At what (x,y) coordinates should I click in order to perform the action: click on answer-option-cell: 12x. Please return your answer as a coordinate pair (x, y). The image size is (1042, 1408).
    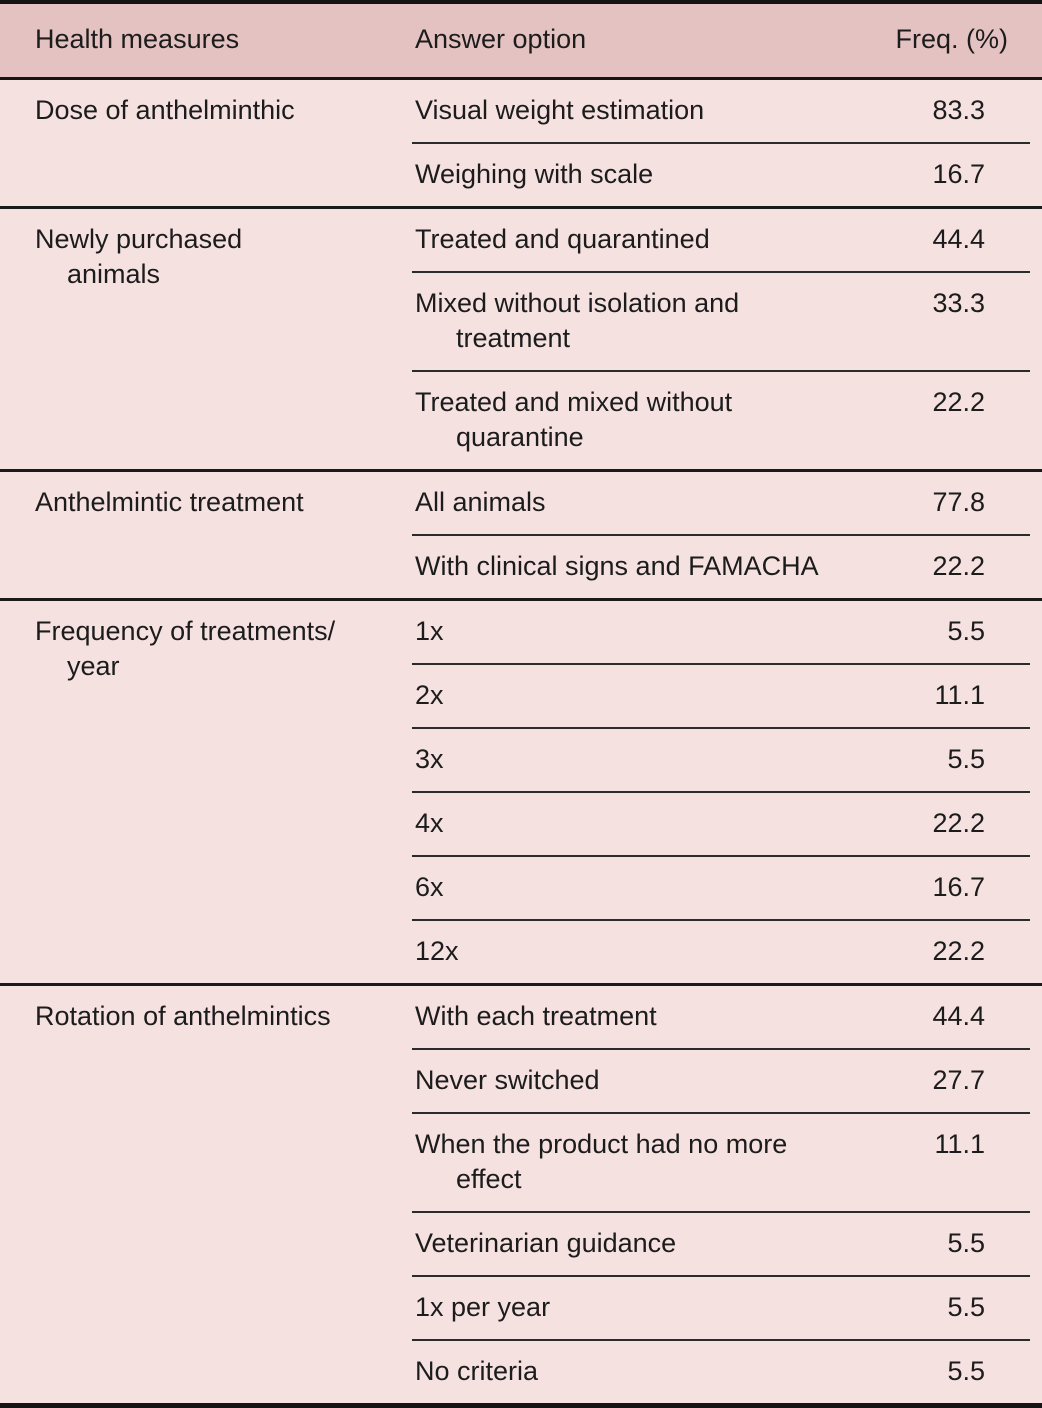
    Looking at the image, I should click on (622, 952).